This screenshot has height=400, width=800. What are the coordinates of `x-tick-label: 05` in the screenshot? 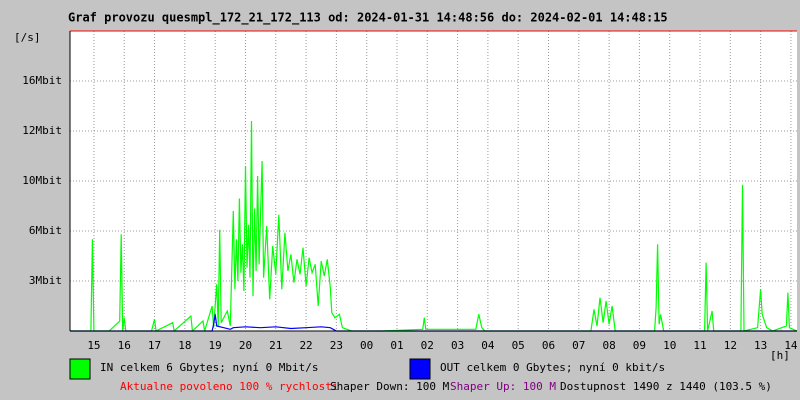 It's located at (518, 345).